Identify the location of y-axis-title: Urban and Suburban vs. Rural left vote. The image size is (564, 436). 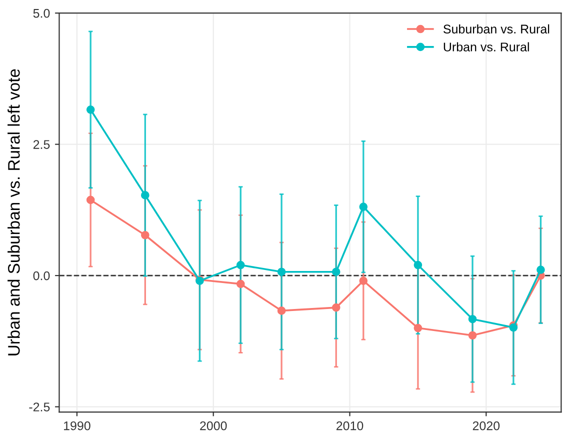
(14, 212).